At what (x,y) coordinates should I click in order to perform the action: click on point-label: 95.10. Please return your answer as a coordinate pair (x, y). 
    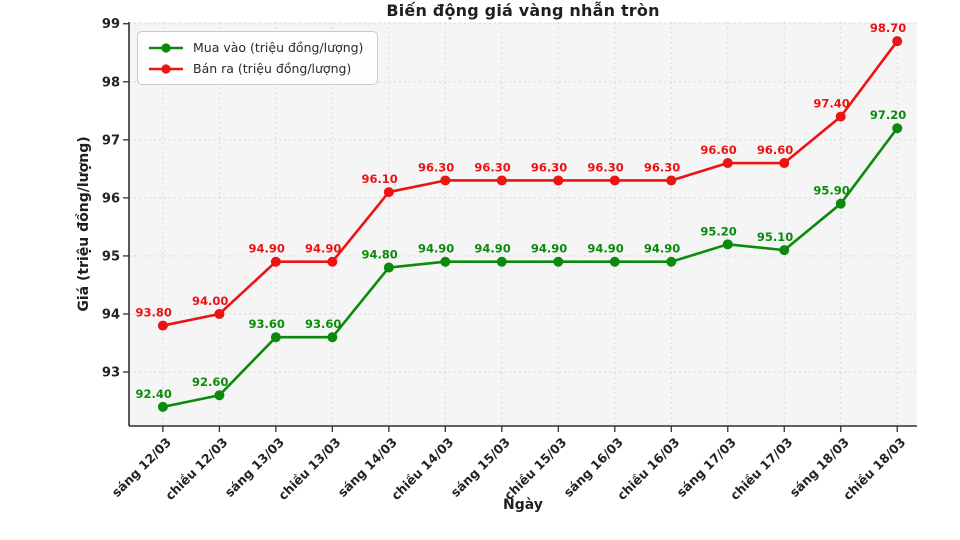
    Looking at the image, I should click on (775, 237).